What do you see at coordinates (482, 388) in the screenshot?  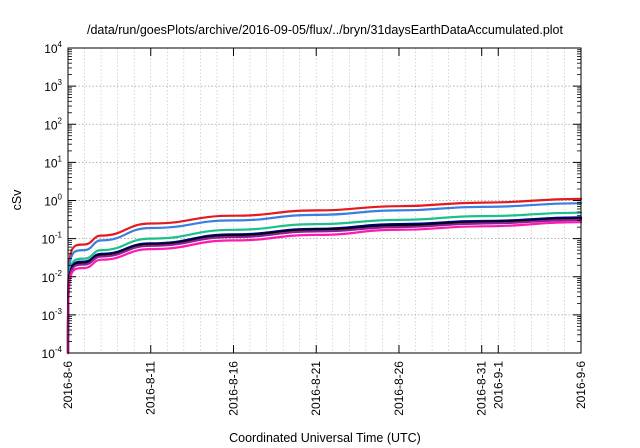 I see `x-tick-label: 2016-8-31` at bounding box center [482, 388].